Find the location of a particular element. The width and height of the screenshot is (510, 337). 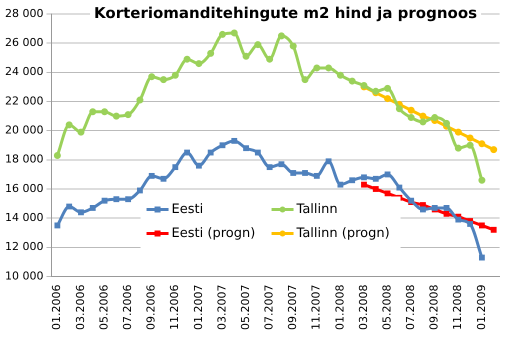

y-tick-label: 28 000 is located at coordinates (24, 13).